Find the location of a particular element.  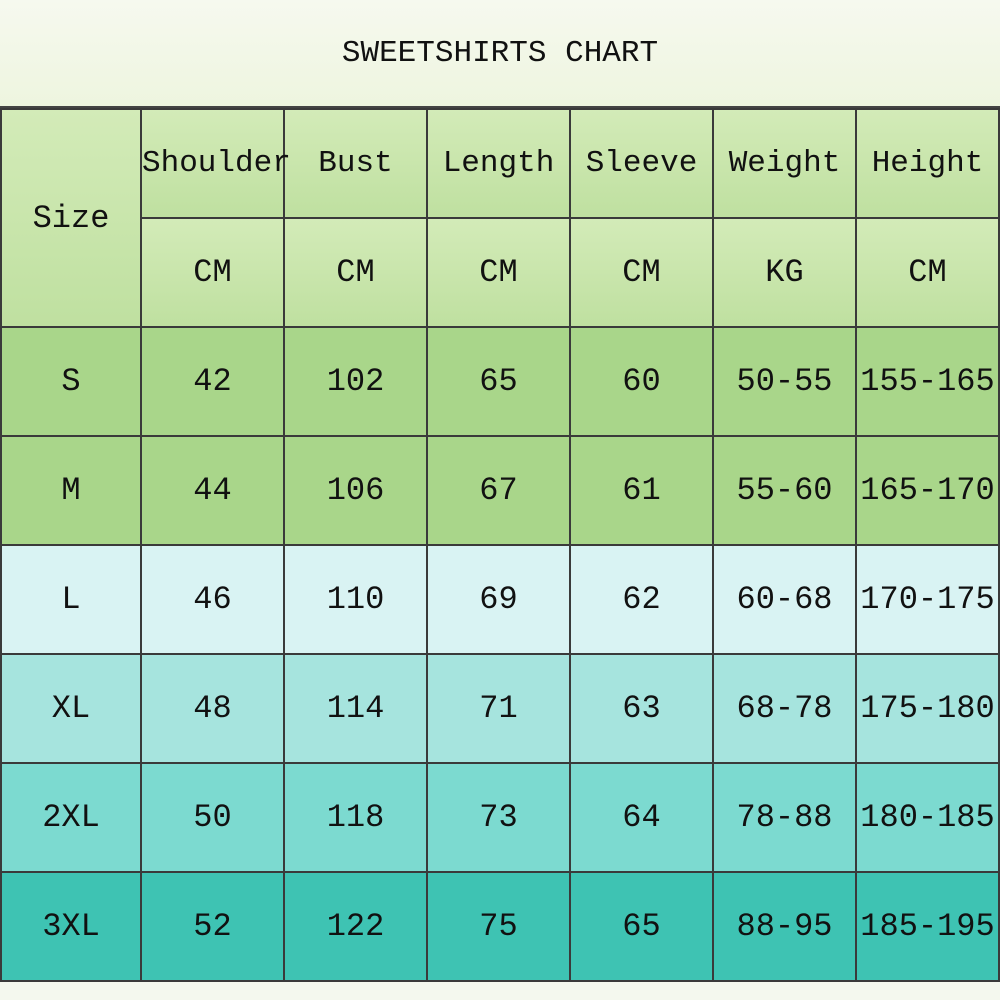

column-unit: KG is located at coordinates (784, 272).